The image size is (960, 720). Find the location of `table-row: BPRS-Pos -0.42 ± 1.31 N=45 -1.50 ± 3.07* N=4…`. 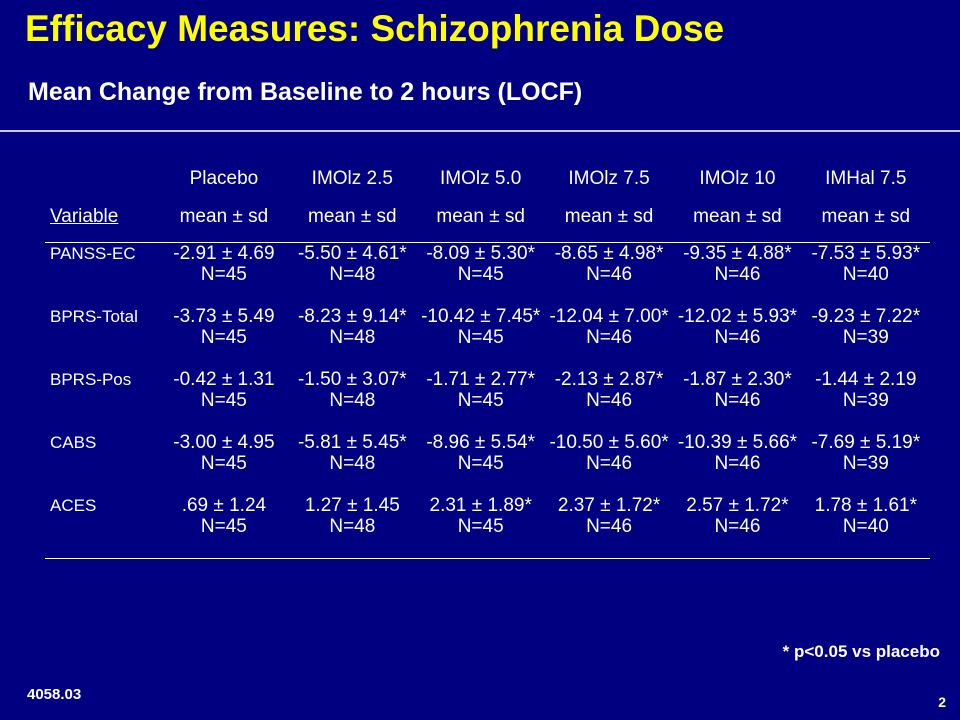

table-row: BPRS-Pos -0.42 ± 1.31 N=45 -1.50 ± 3.07* N=4… is located at coordinates (487, 400).